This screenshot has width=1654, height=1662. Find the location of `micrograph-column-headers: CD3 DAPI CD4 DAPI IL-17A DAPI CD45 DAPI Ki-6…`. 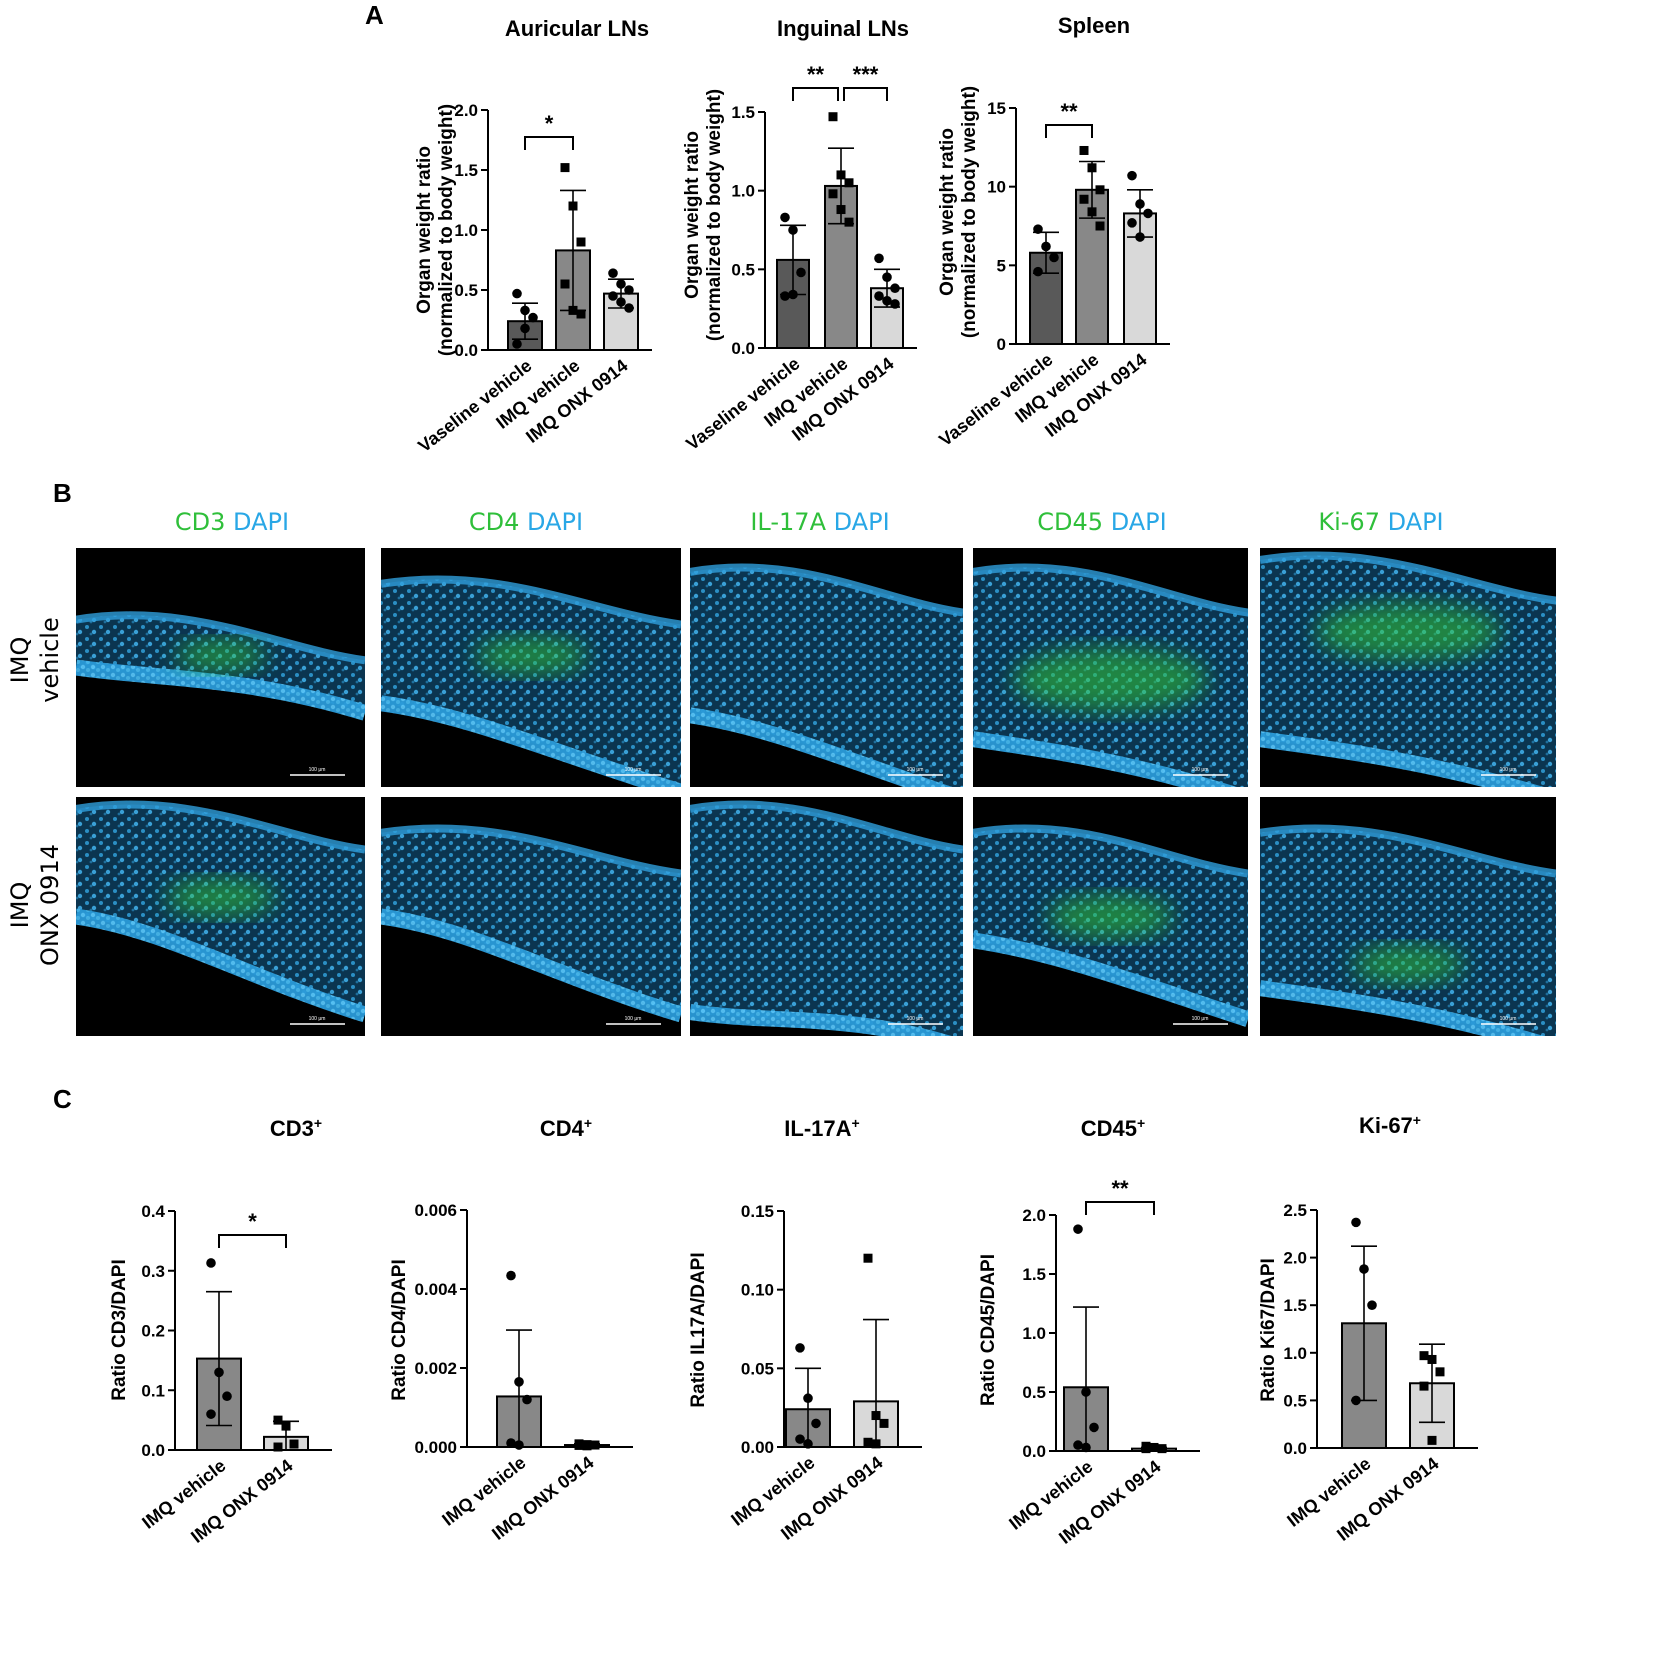

micrograph-column-headers: CD3 DAPI CD4 DAPI IL-17A DAPI CD45 DAPI Ki-6… is located at coordinates (809, 522).